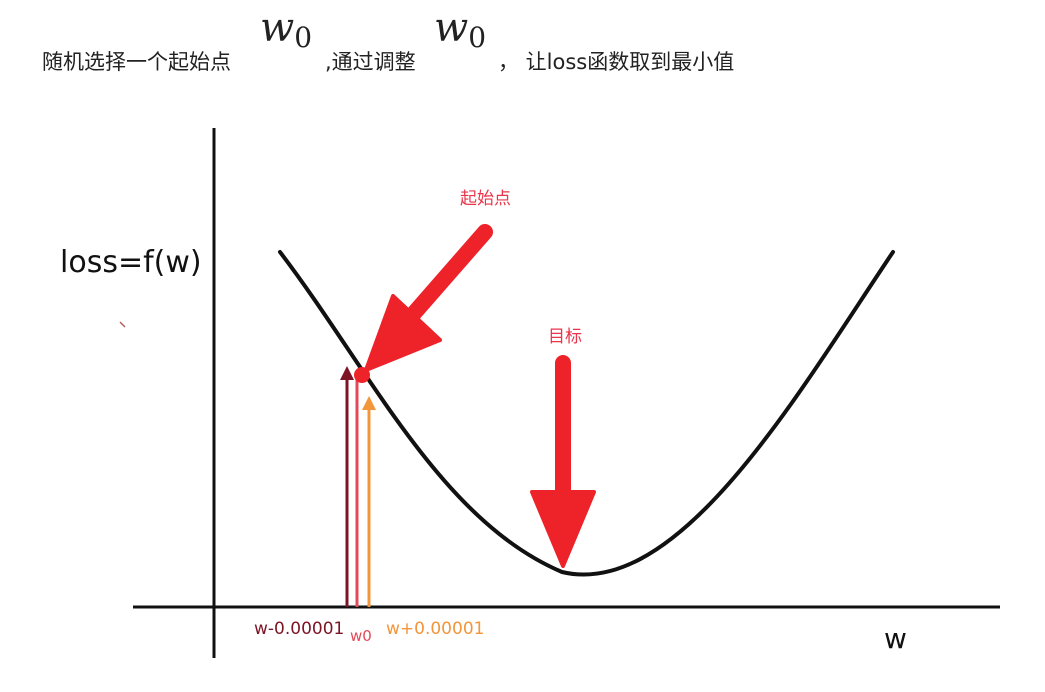  What do you see at coordinates (522, 45) in the screenshot?
I see `headline: 随机选择一个起始点 w0 ,通过调整 w0 ， 让loss函数取到最小值` at bounding box center [522, 45].